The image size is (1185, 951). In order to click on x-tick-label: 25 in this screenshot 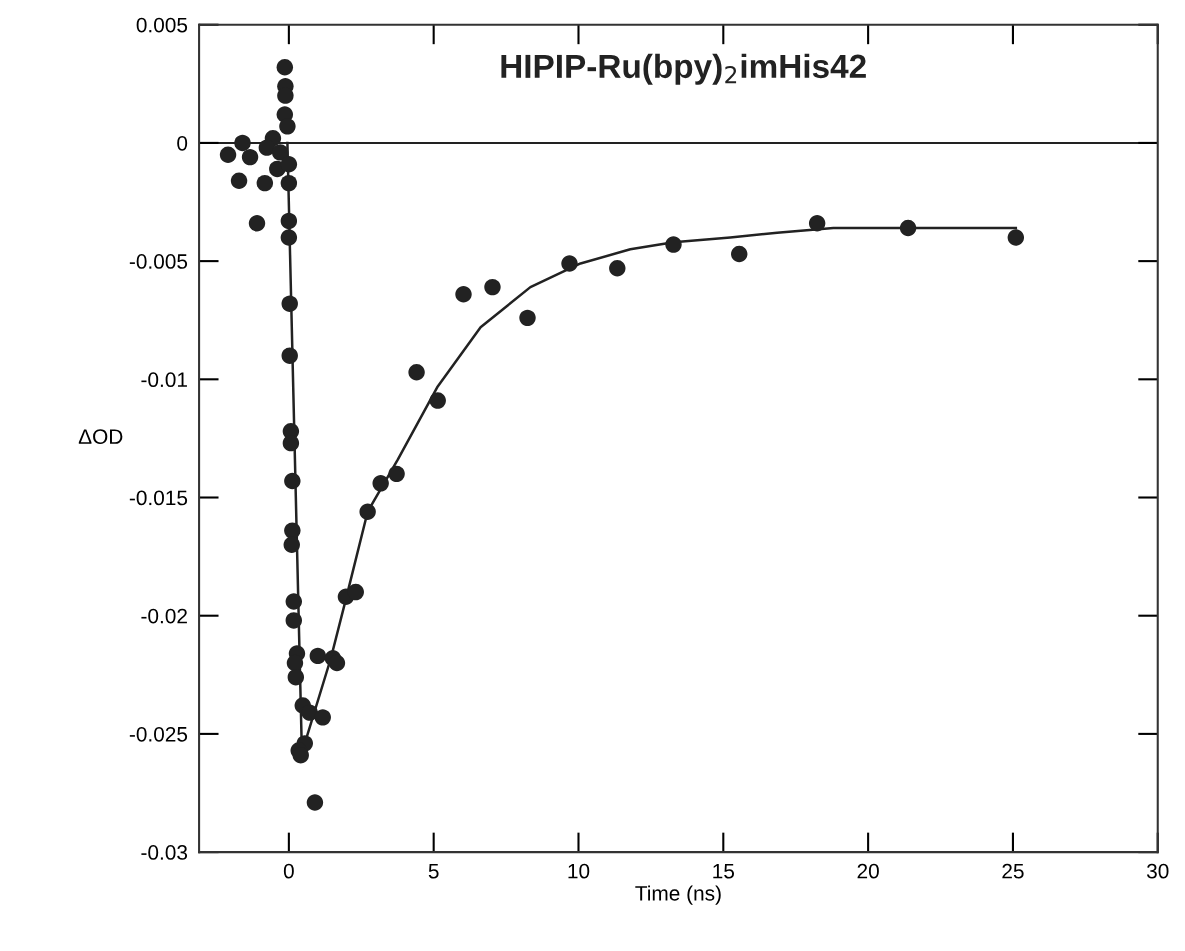, I will do `click(1013, 871)`.